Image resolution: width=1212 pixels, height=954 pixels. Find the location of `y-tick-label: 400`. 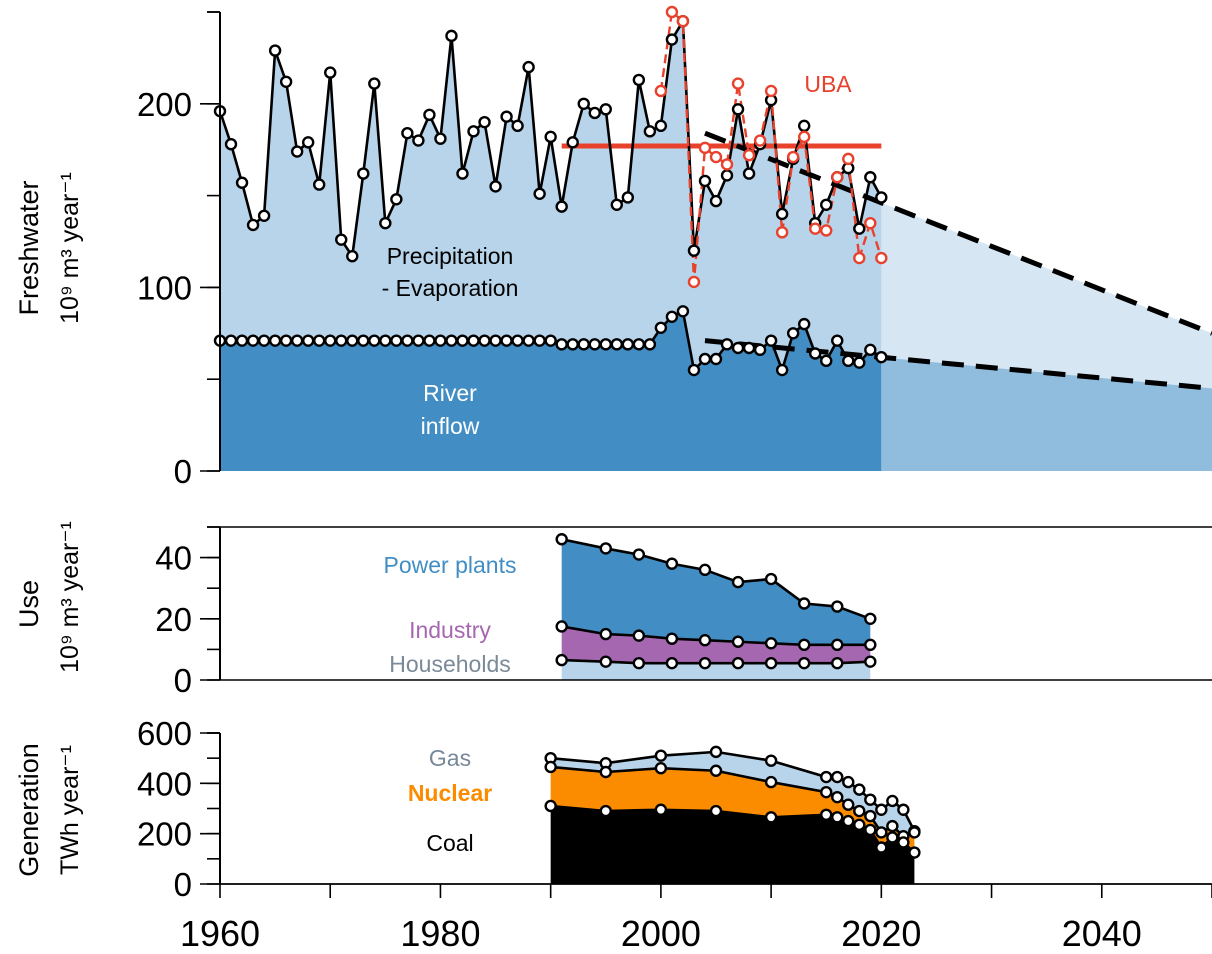

y-tick-label: 400 is located at coordinates (164, 783).